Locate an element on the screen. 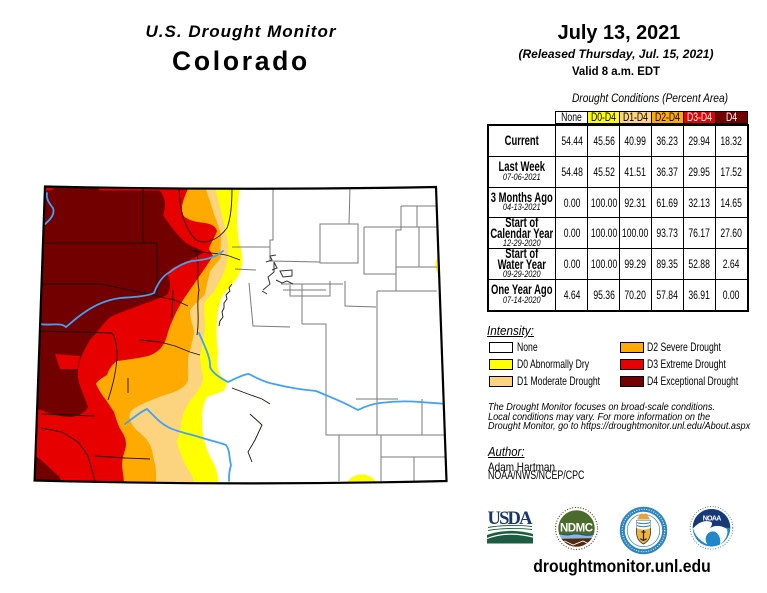 The image size is (767, 593). svg-text: USDA is located at coordinates (511, 519).